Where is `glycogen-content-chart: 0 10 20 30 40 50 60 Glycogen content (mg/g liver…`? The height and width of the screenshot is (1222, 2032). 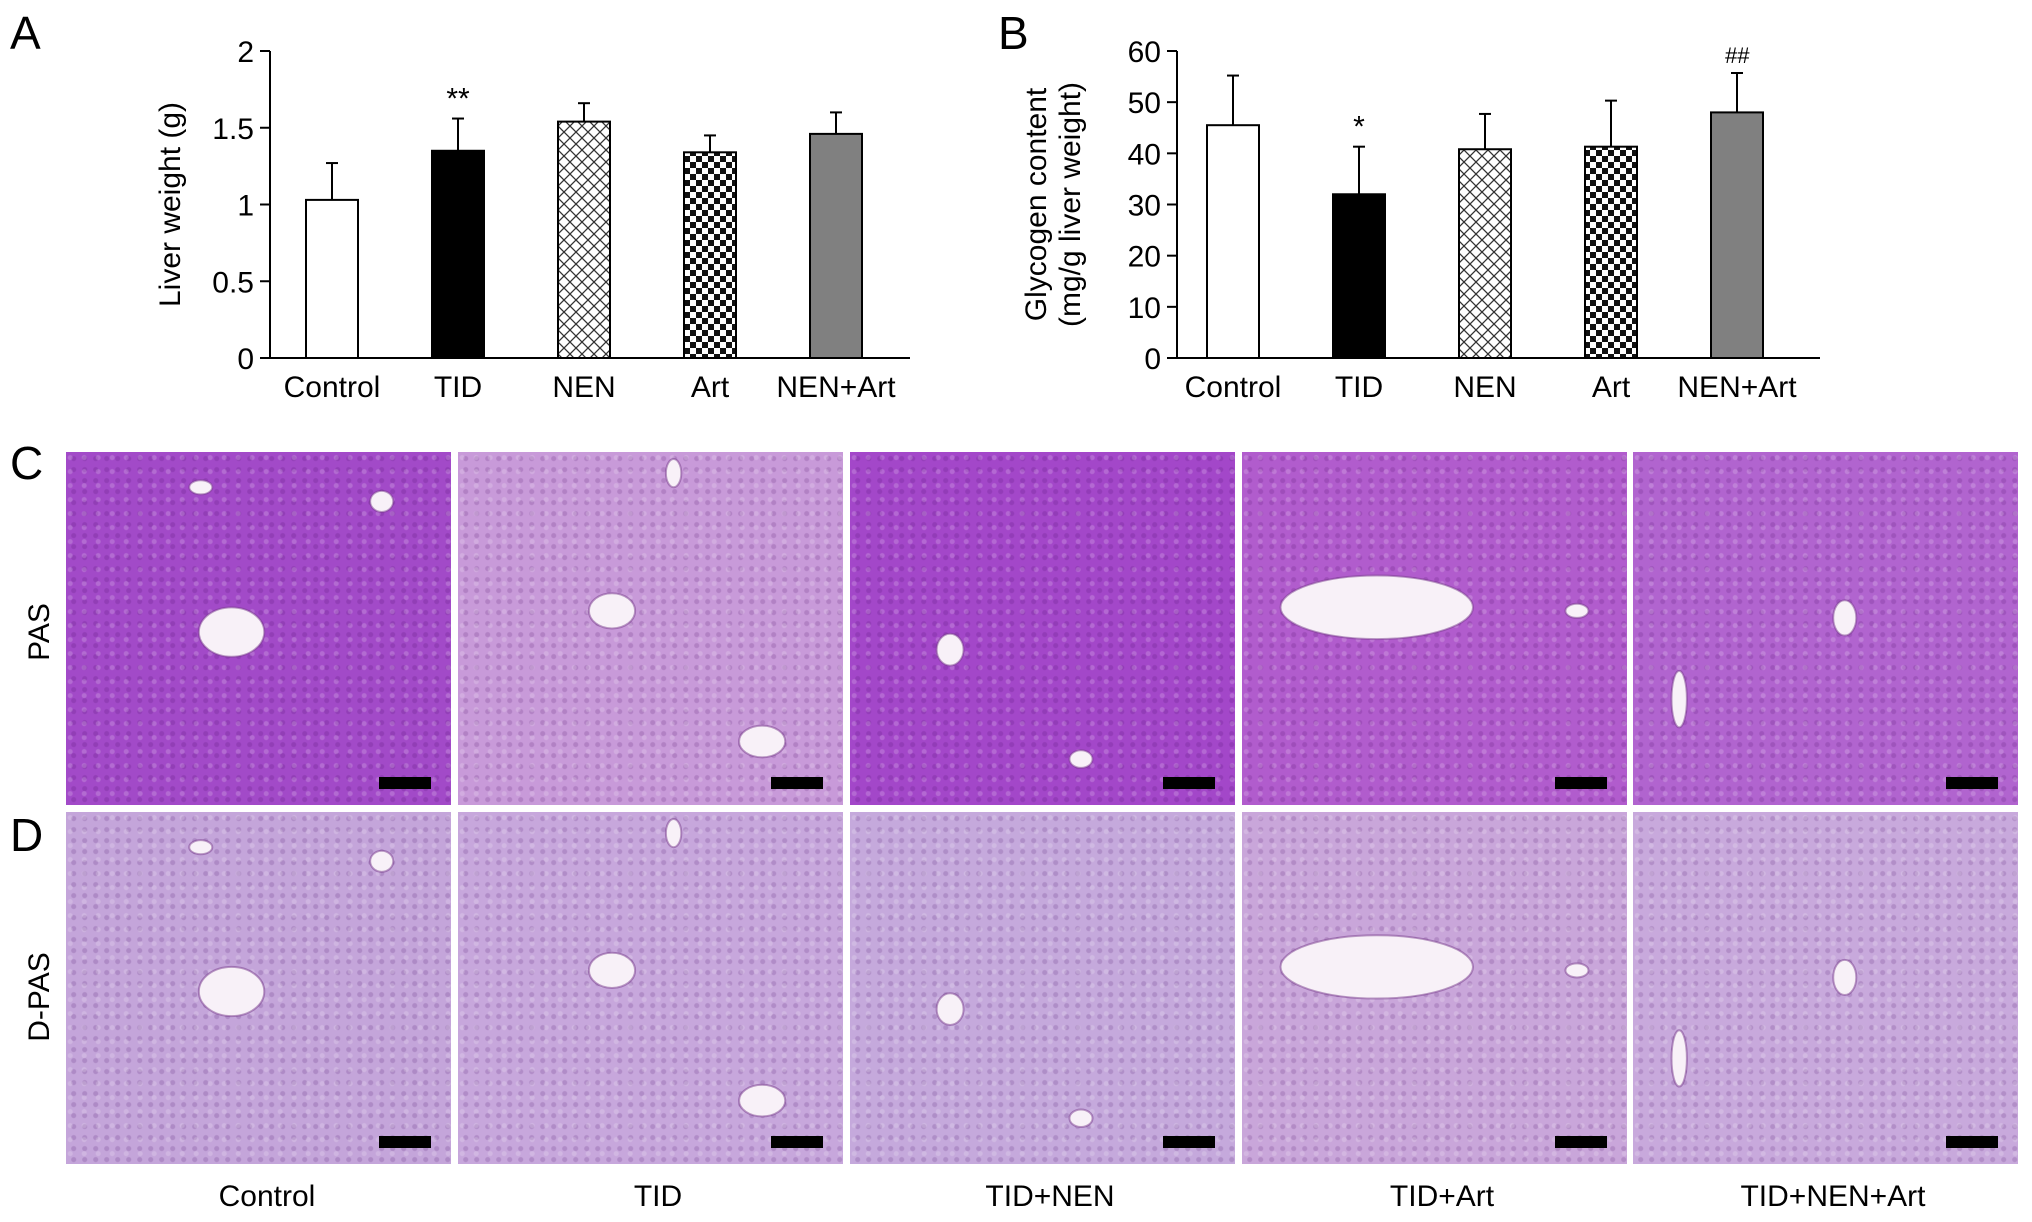
glycogen-content-chart: 0 10 20 30 40 50 60 Glycogen content (mg/g liver… is located at coordinates (1420, 220).